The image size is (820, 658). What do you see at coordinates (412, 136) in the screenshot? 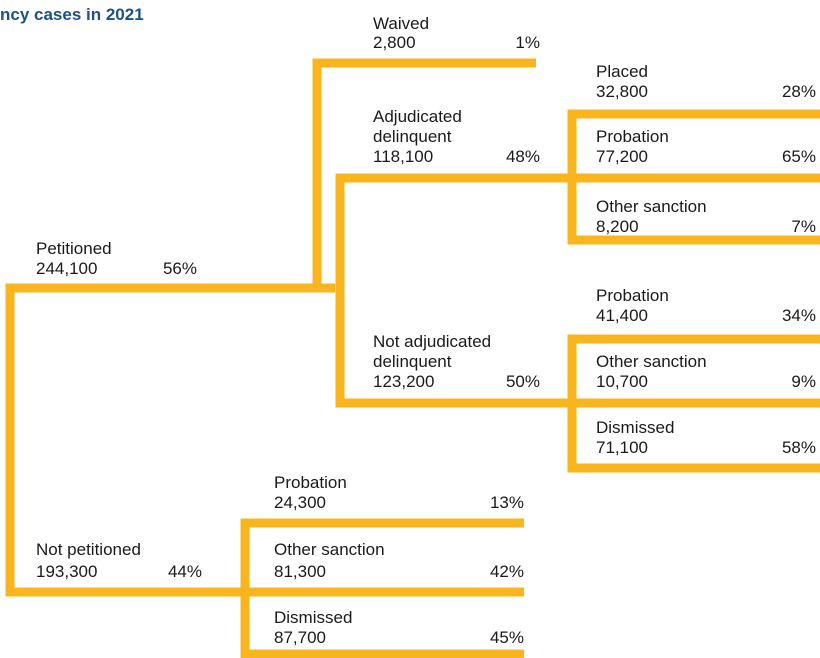
I see `adjudicated-label-line2: delinquent` at bounding box center [412, 136].